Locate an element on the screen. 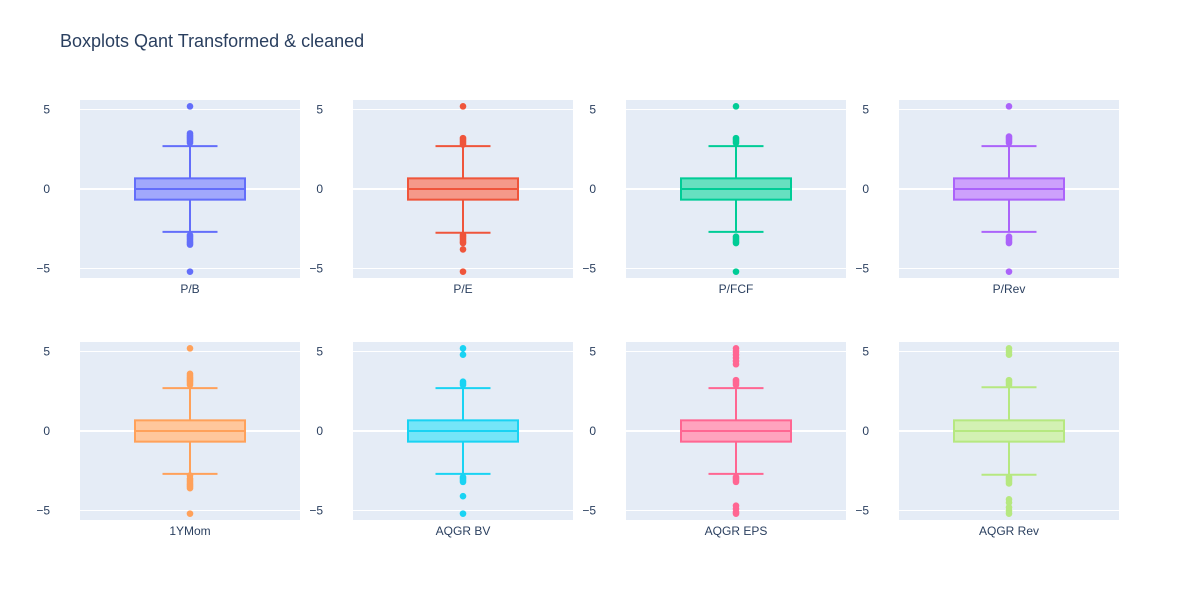 Image resolution: width=1200 pixels, height=600 pixels. subplot-1ymom: 5 0 −5 1YMom is located at coordinates (168, 440).